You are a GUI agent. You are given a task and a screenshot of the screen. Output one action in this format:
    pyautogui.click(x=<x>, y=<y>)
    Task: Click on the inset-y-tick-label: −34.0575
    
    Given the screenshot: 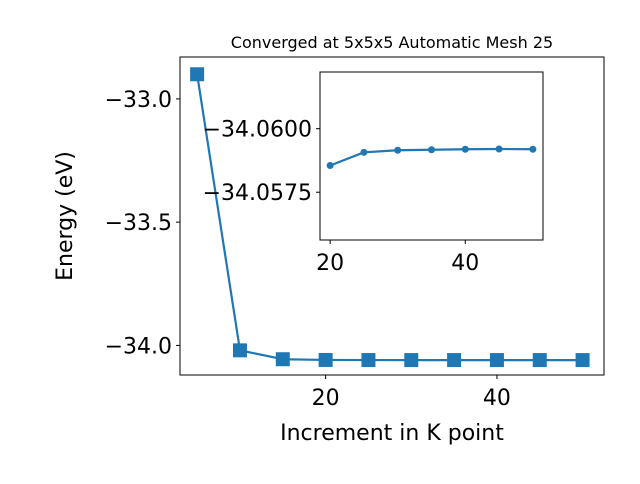 What is the action you would take?
    pyautogui.click(x=257, y=193)
    